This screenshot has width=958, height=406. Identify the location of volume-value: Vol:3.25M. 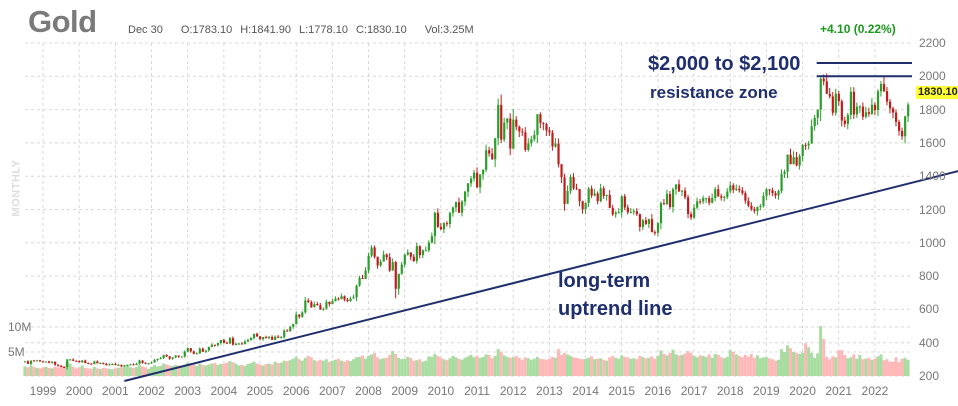
(449, 30).